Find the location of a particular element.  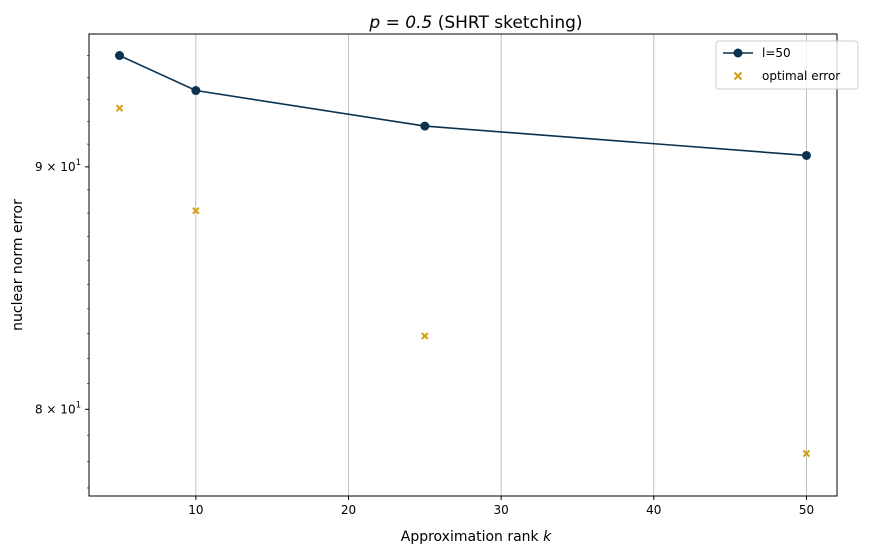

chart-title-math: p = 0.5 is located at coordinates (400, 23).